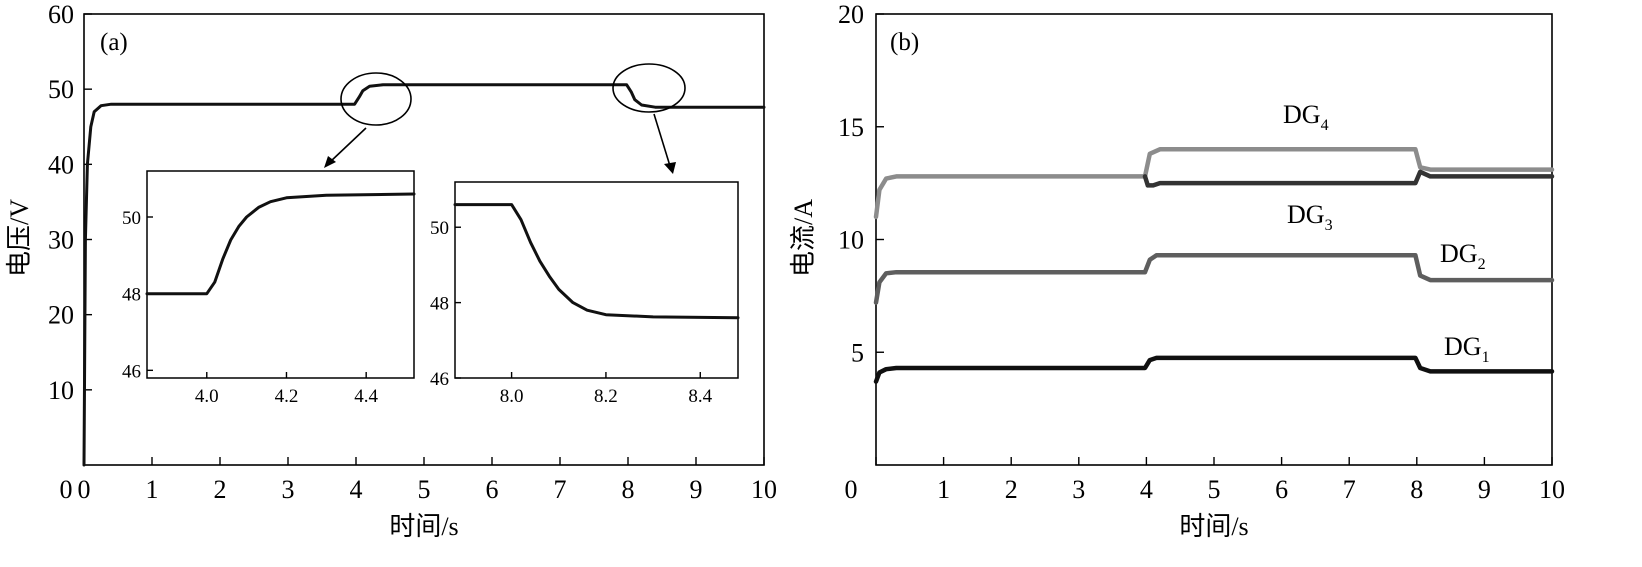 The width and height of the screenshot is (1642, 567). What do you see at coordinates (1214, 489) in the screenshot?
I see `b-x-tick-label: 5` at bounding box center [1214, 489].